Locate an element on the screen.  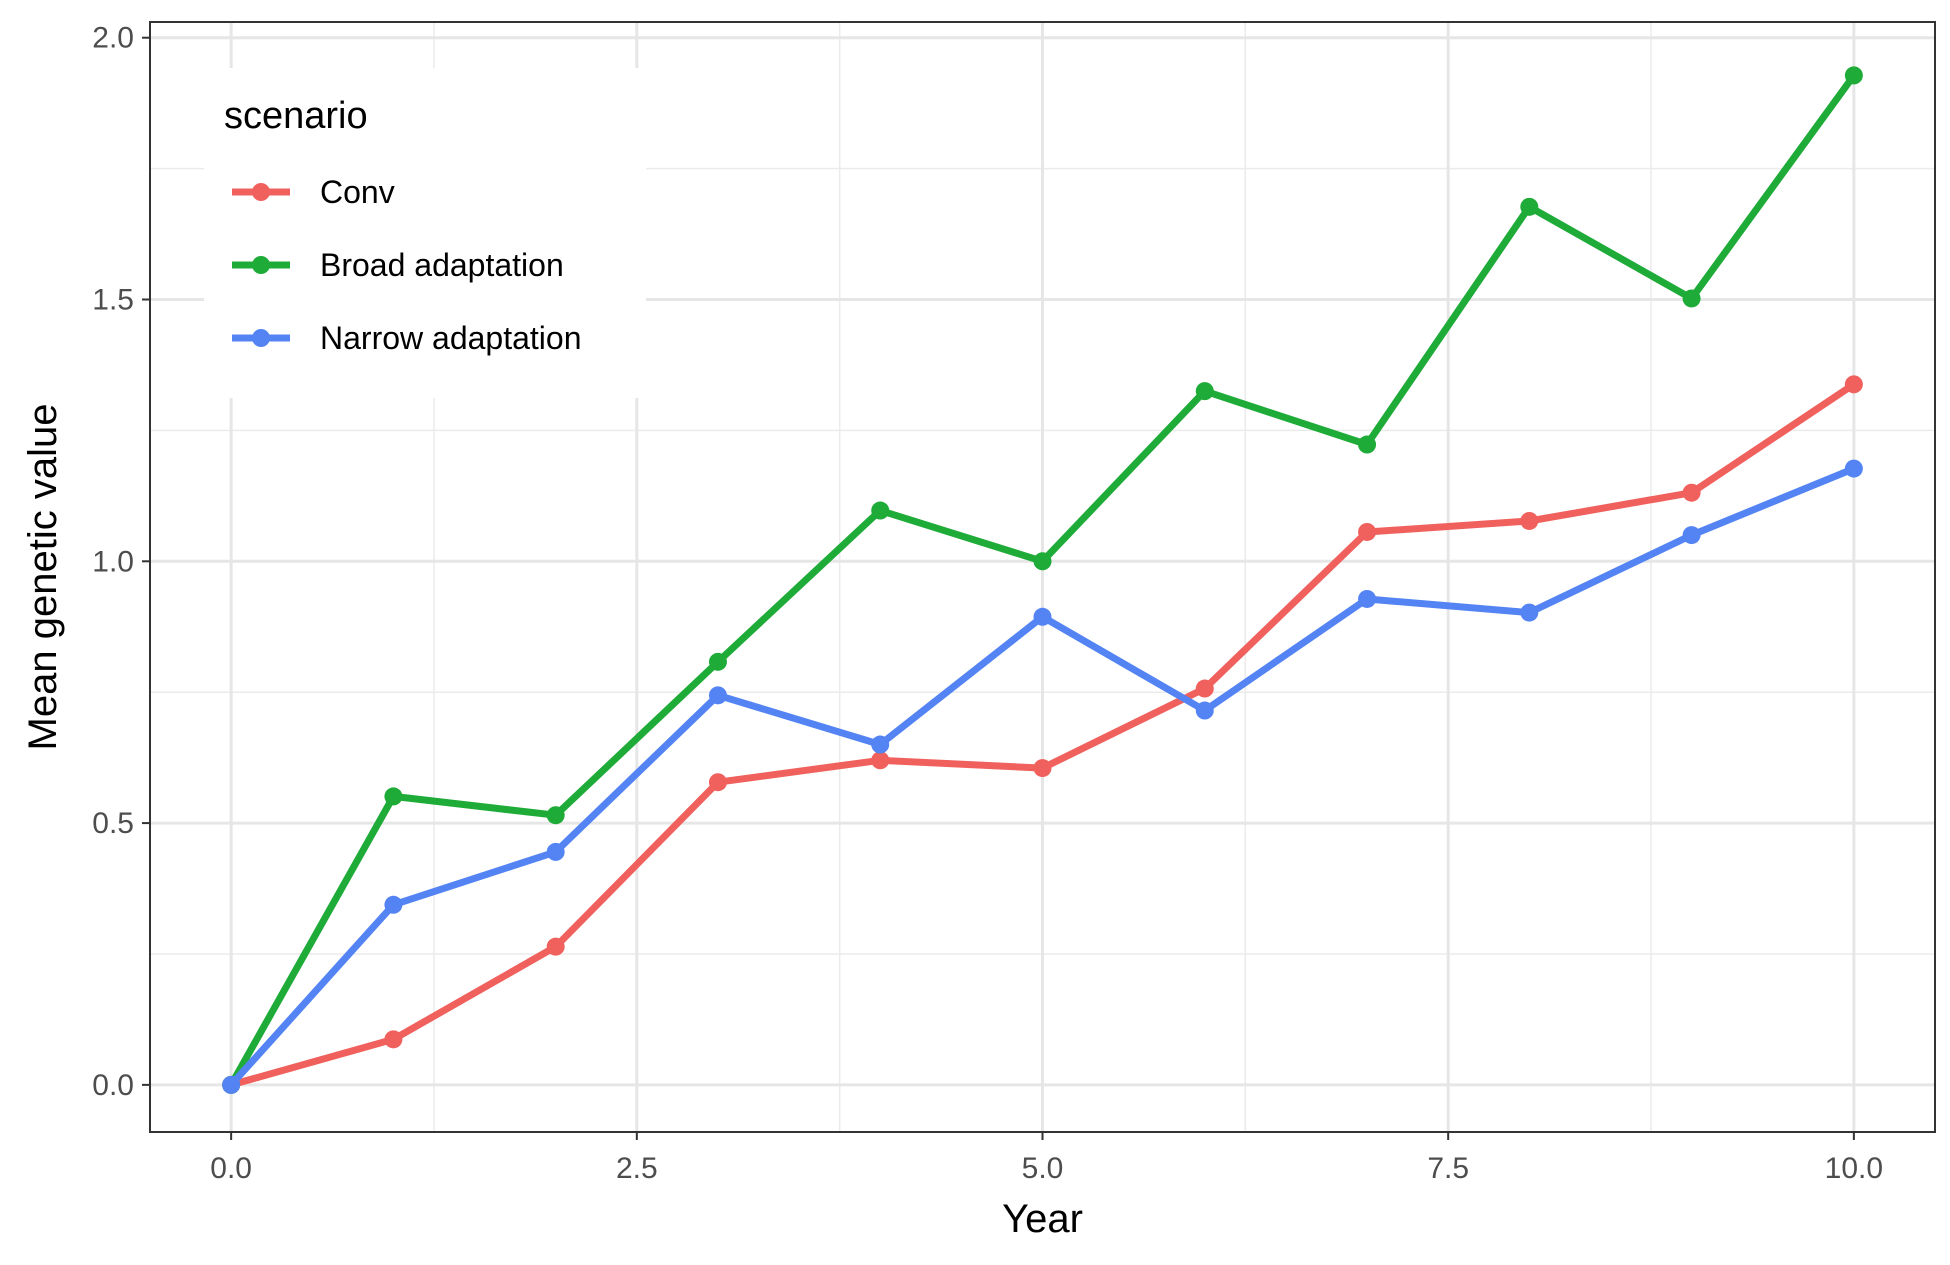
y-axis-title: Mean genetic value is located at coordinates (43, 577).